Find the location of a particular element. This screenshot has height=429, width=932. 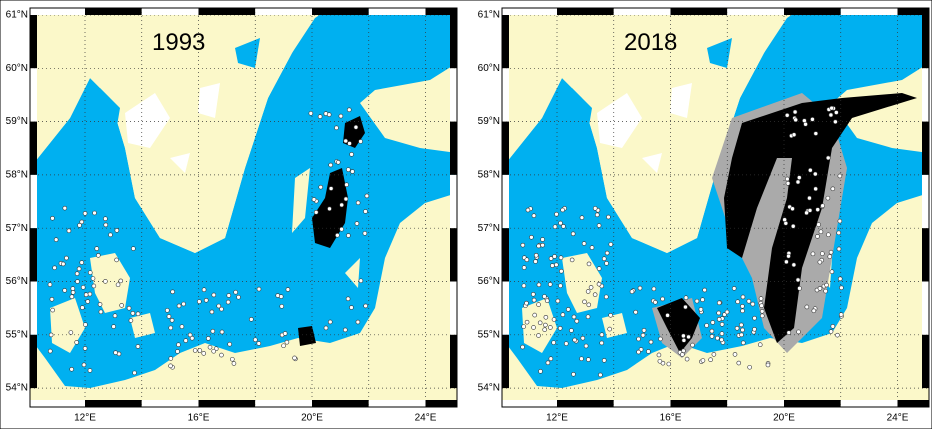

lat-label: 59°N is located at coordinates (17, 121).